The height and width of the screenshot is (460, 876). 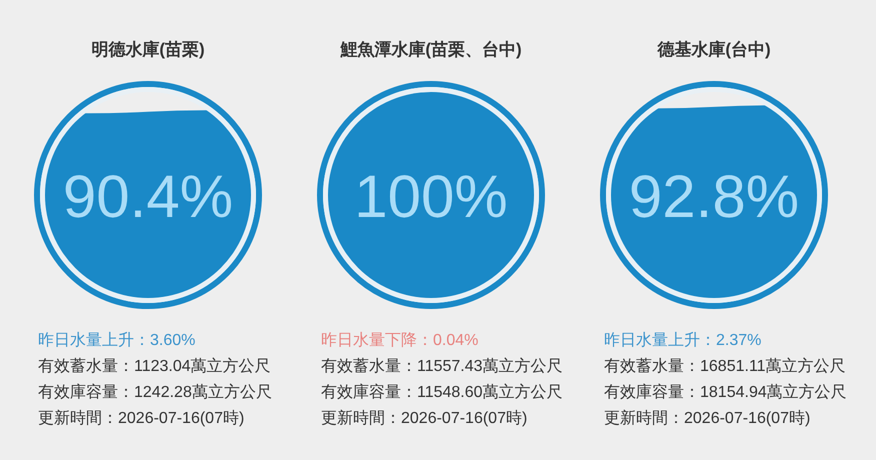 I want to click on text: 鯉魚潭水庫(苗栗、台中), so click(x=431, y=50).